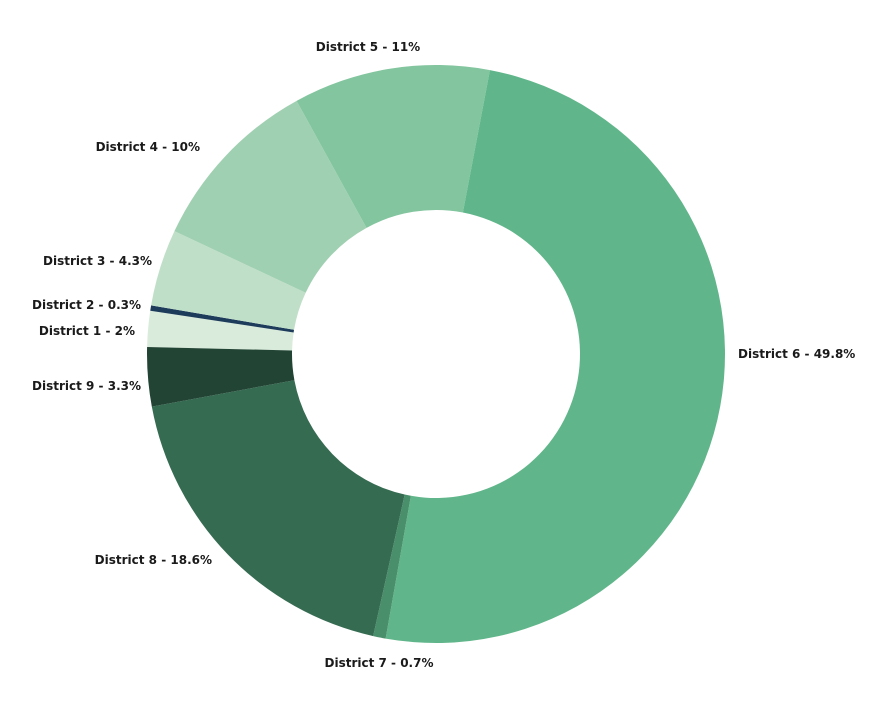 This screenshot has width=874, height=716. What do you see at coordinates (379, 663) in the screenshot?
I see `label-district-7: District 7 - 0.7%` at bounding box center [379, 663].